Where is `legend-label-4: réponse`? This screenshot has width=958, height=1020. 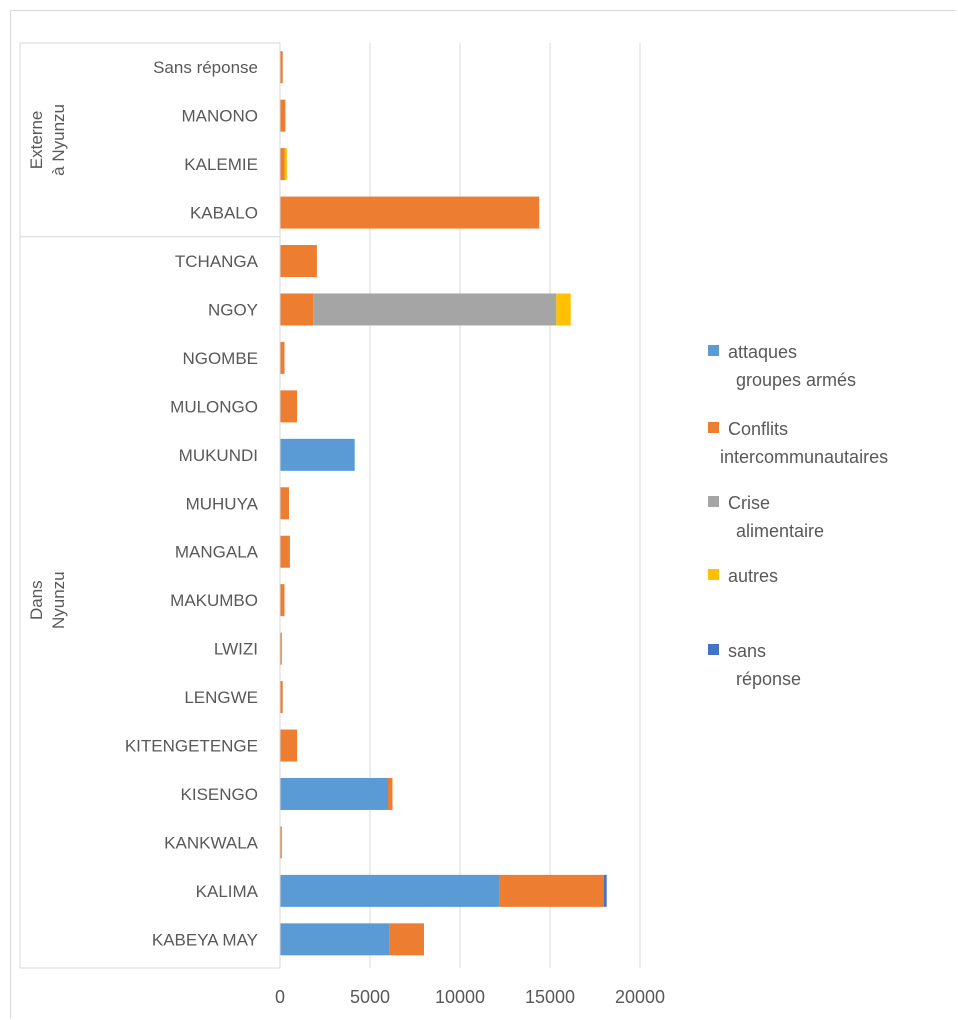
legend-label-4: réponse is located at coordinates (768, 679).